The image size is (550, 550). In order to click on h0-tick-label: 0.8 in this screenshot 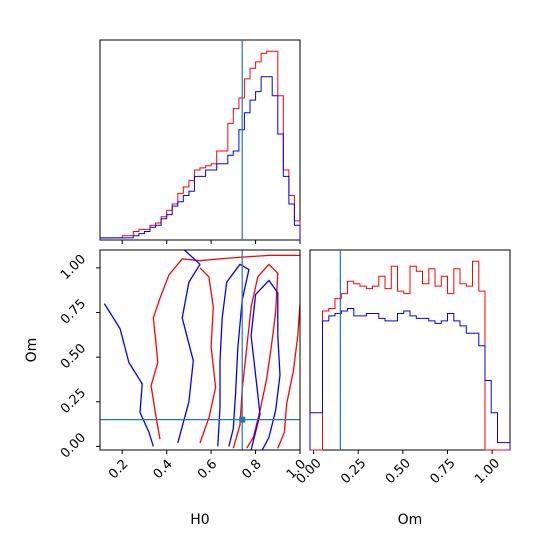, I will do `click(251, 469)`.